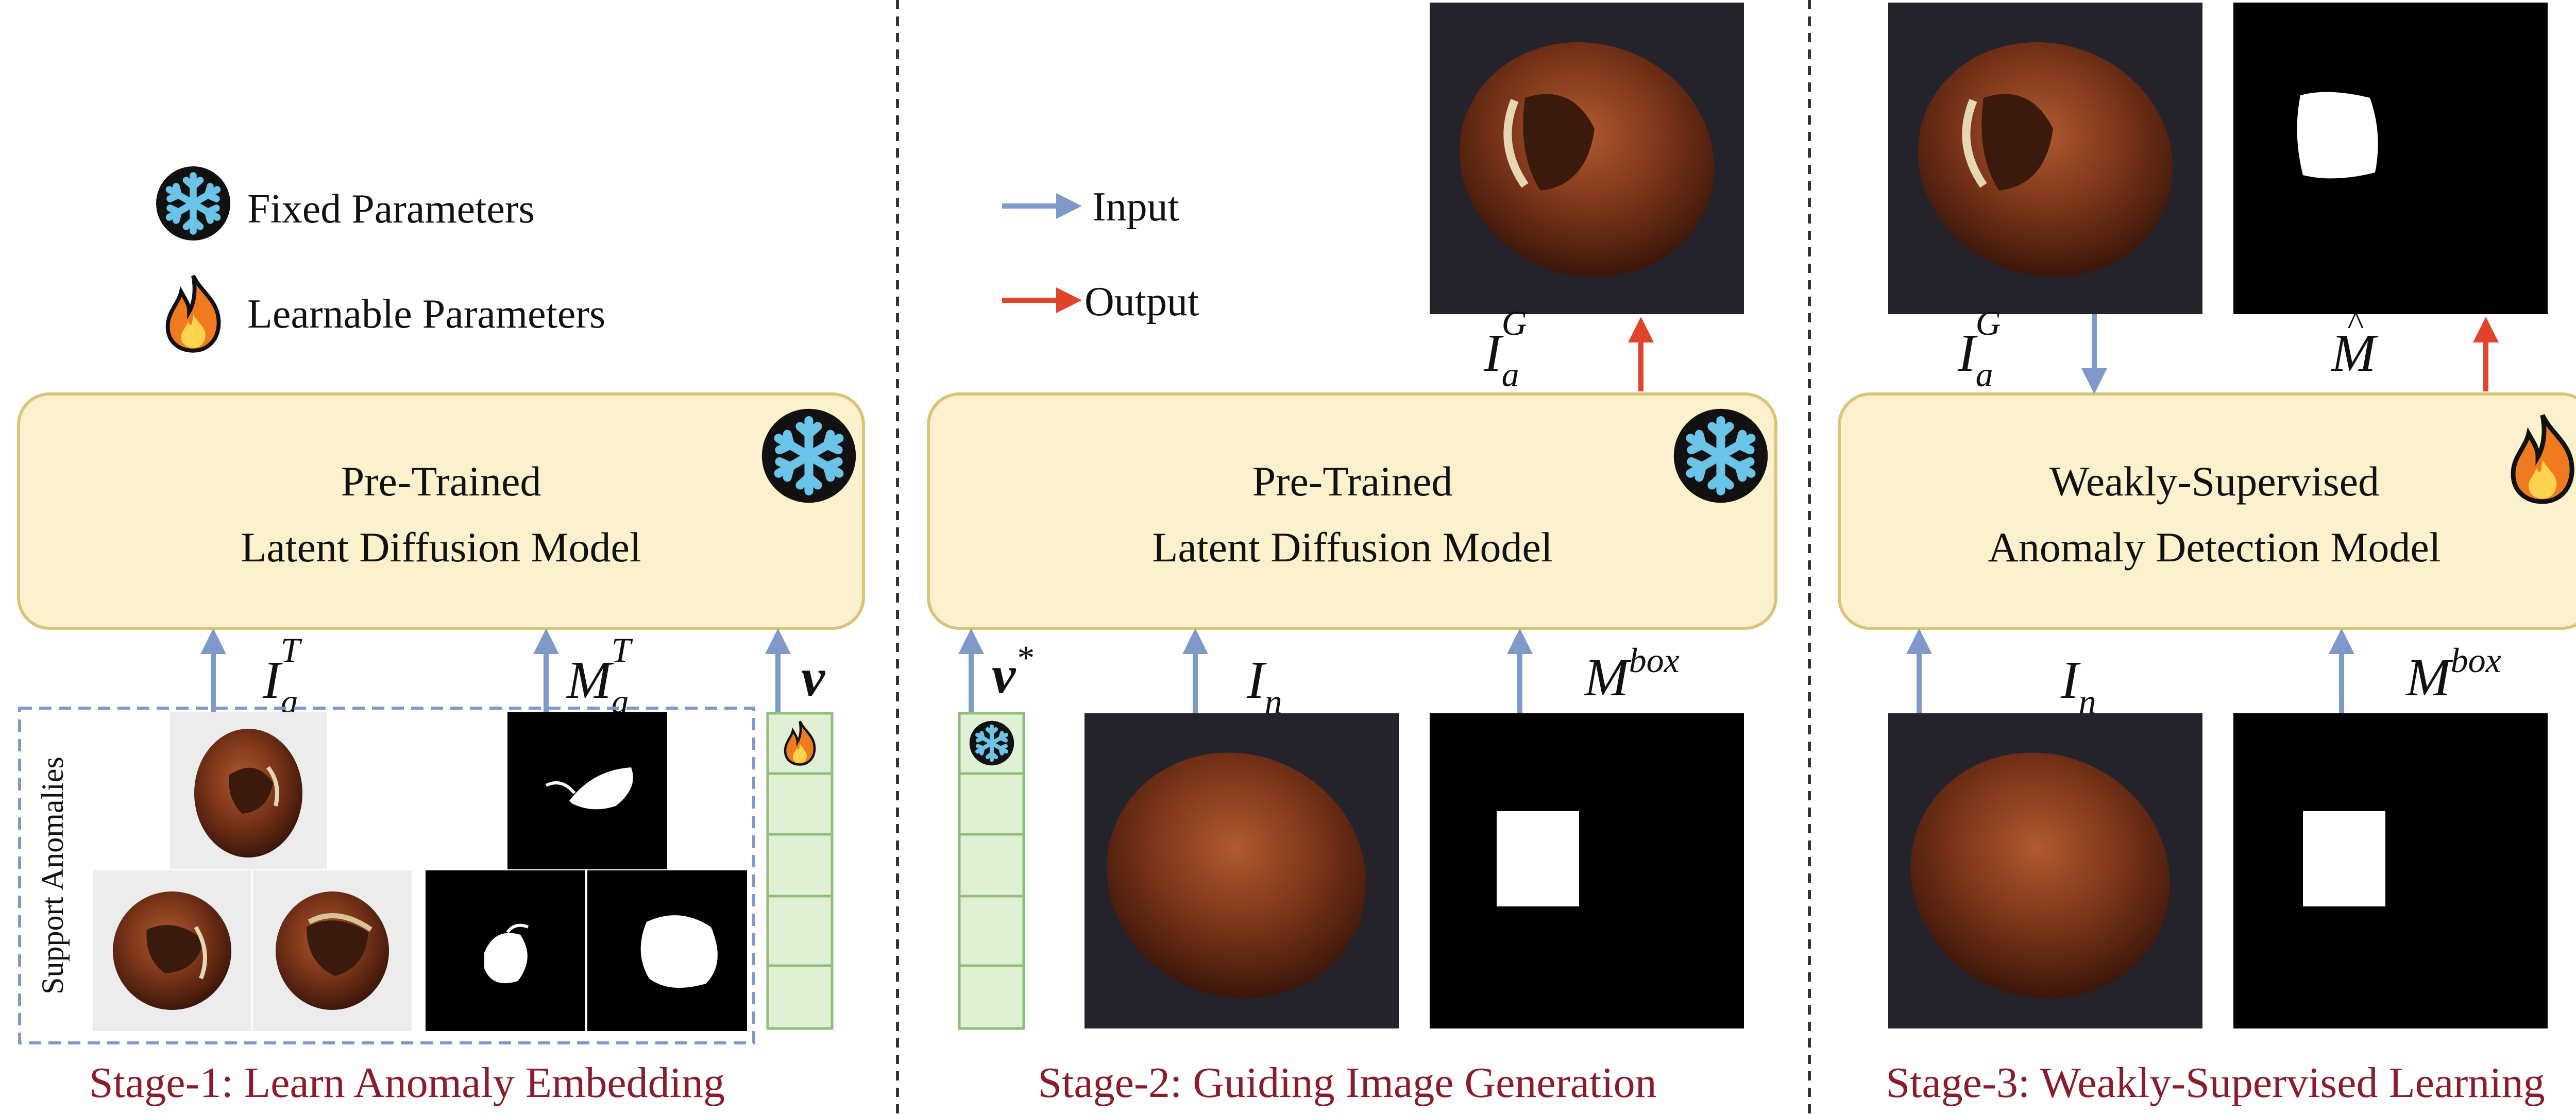 This screenshot has height=1115, width=2576. I want to click on stage3-mask-input-label: Mbox, so click(2453, 674).